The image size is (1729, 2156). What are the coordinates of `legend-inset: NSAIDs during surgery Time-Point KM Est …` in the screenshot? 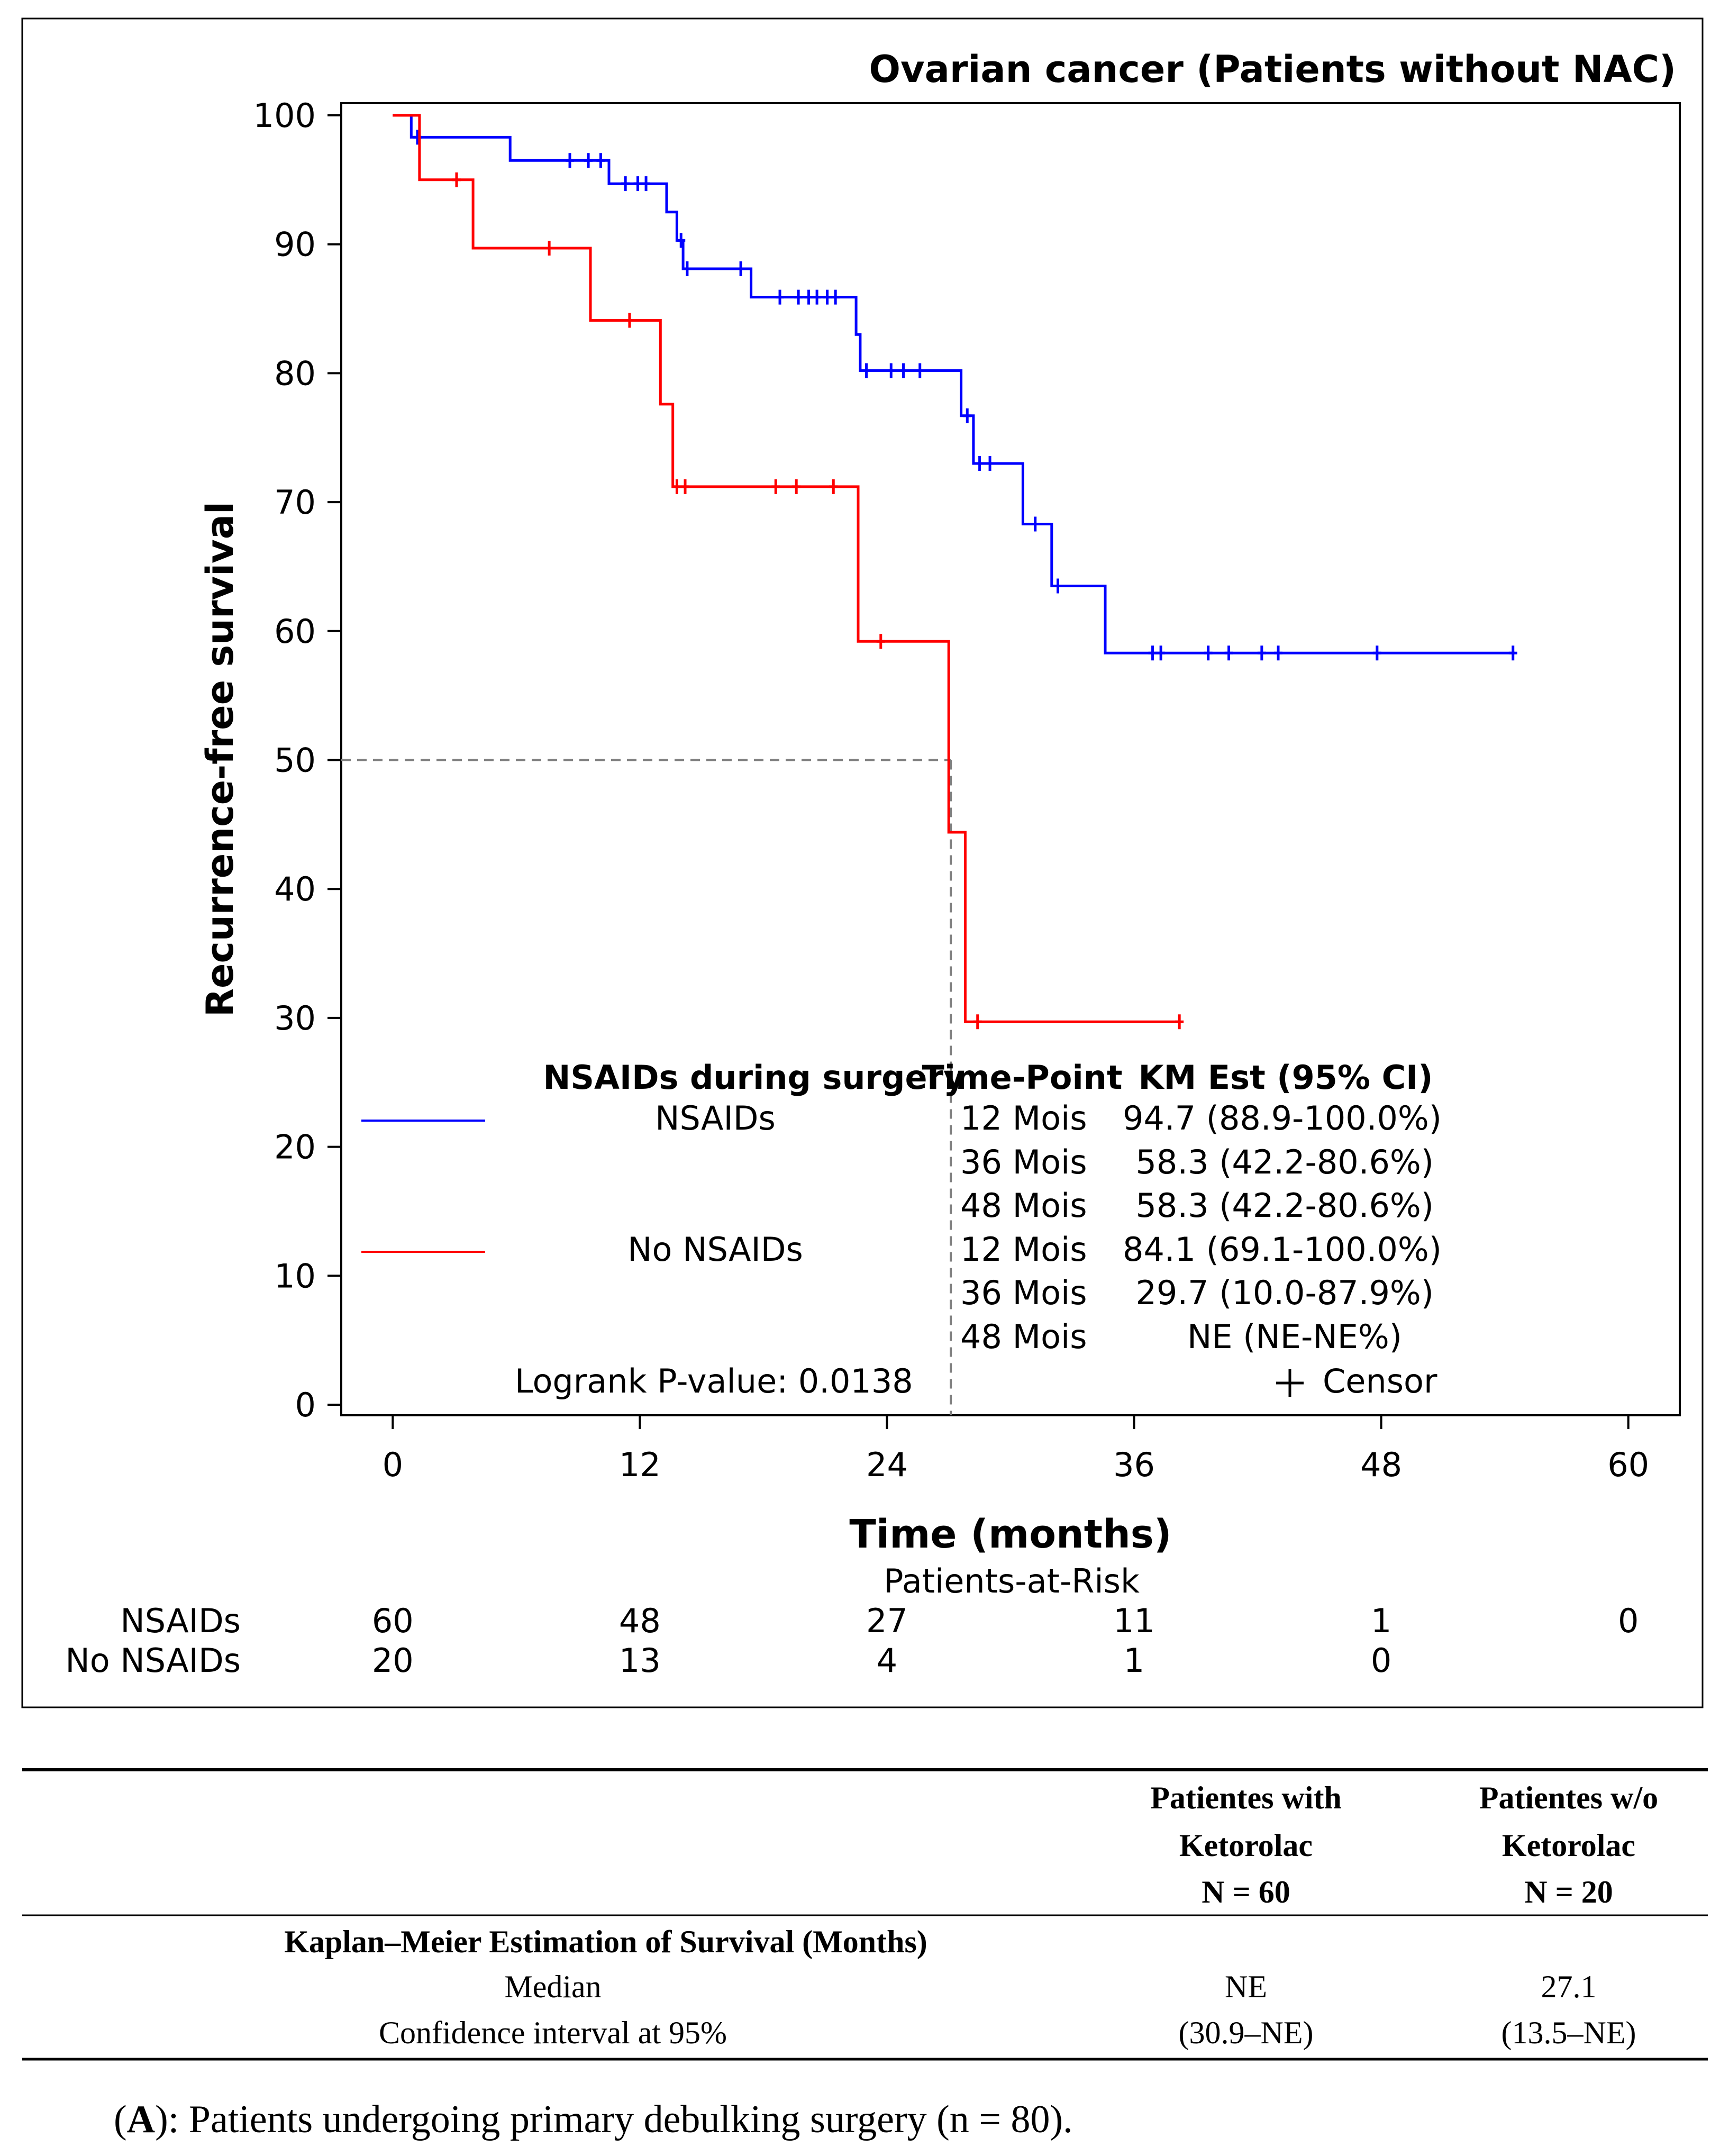 It's located at (902, 1229).